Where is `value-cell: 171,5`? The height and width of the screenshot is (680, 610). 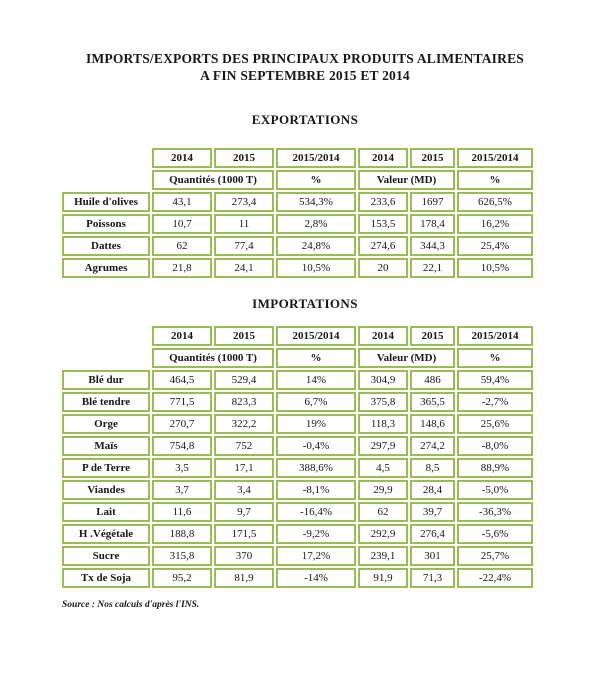
value-cell: 171,5 is located at coordinates (244, 534).